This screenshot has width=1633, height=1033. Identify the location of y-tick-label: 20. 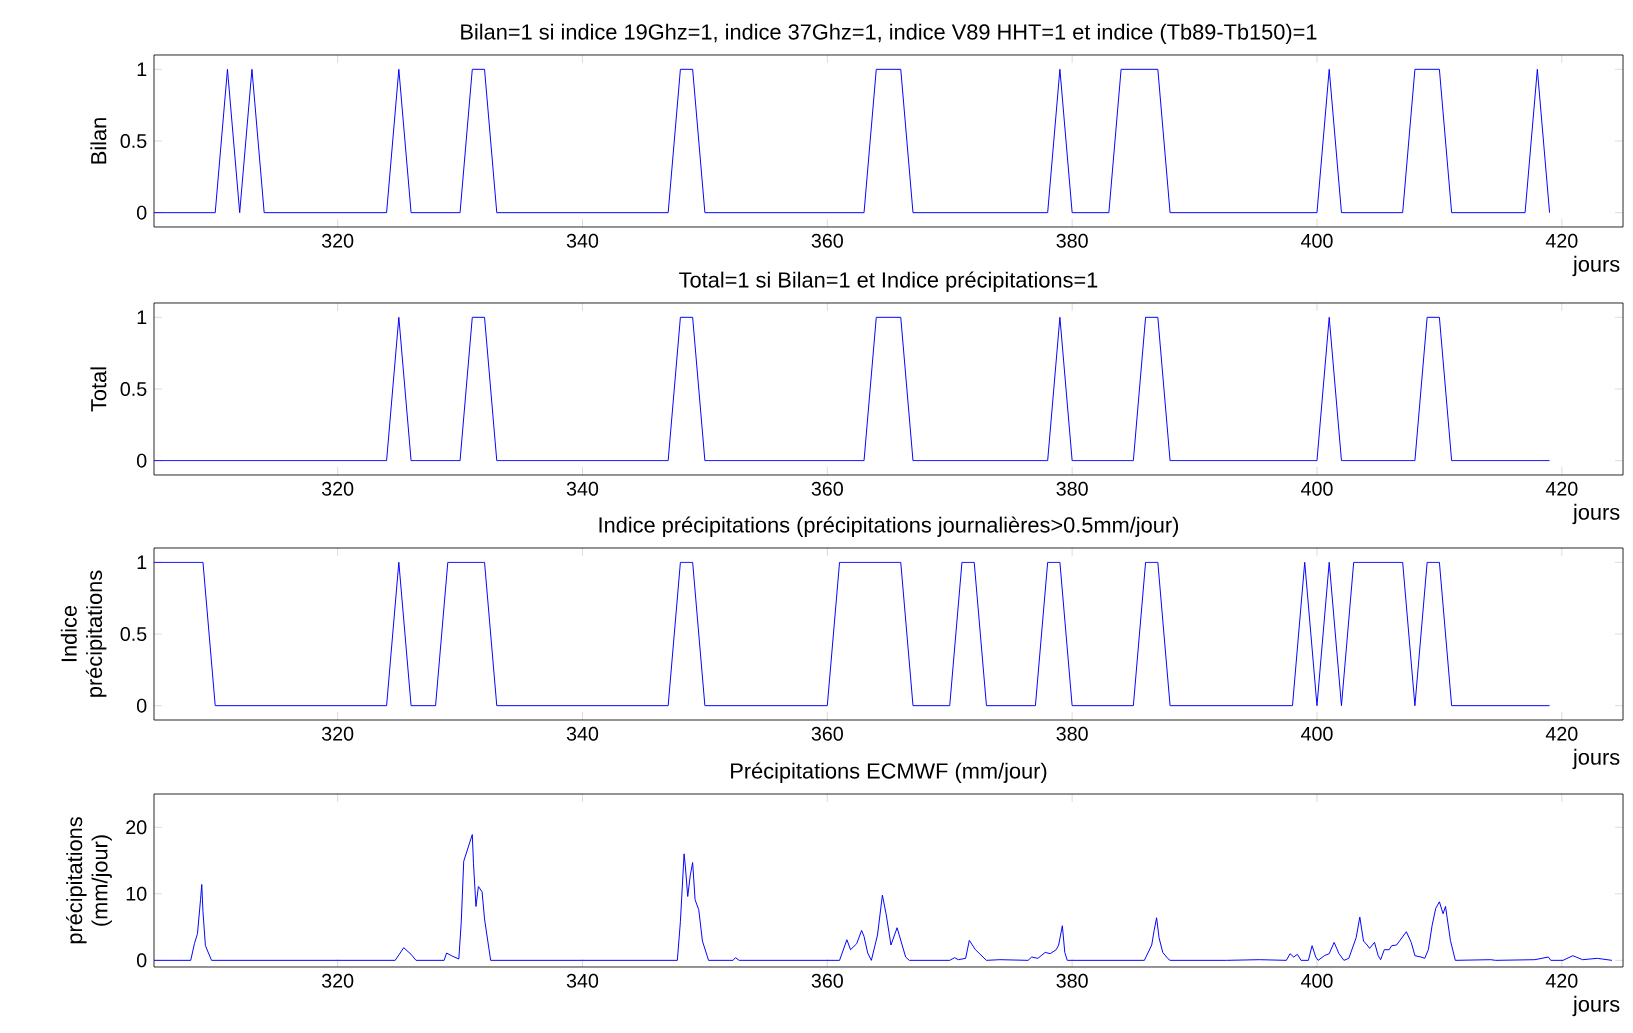
(136, 827).